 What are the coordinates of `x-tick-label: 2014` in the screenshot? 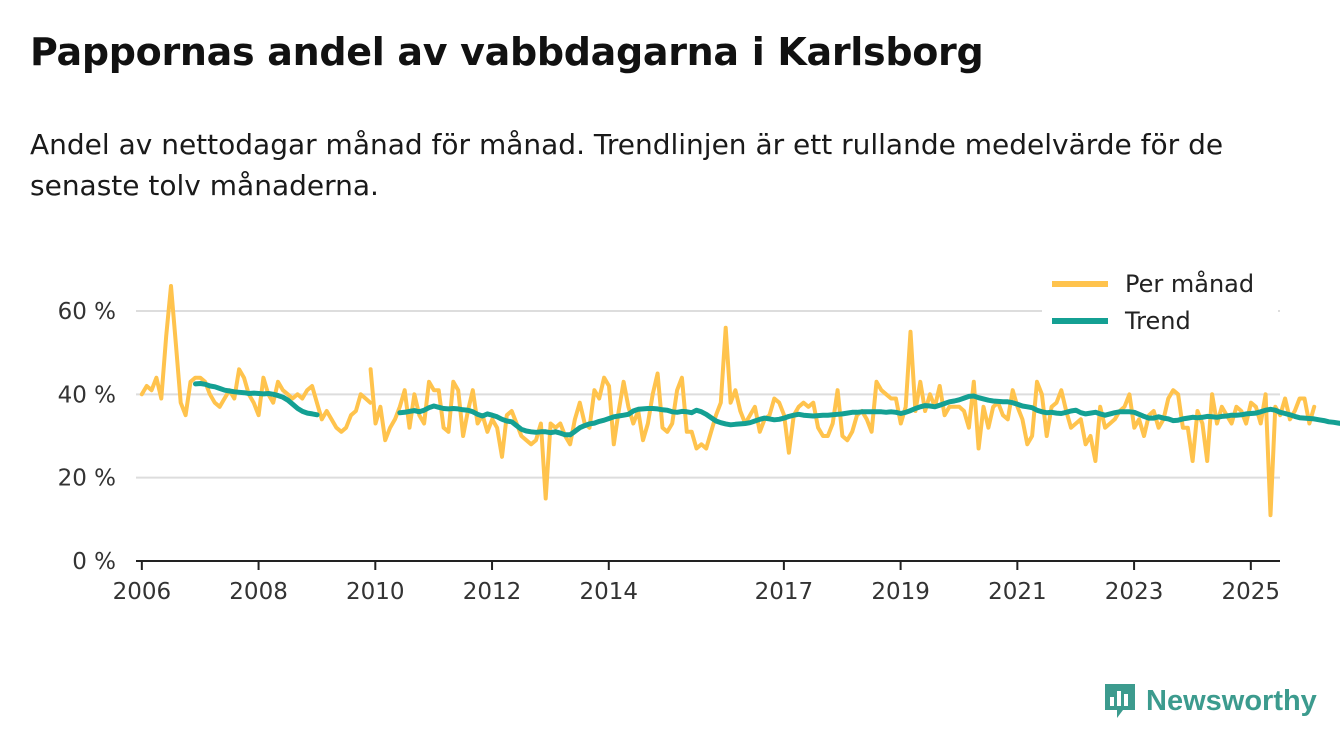 It's located at (609, 592).